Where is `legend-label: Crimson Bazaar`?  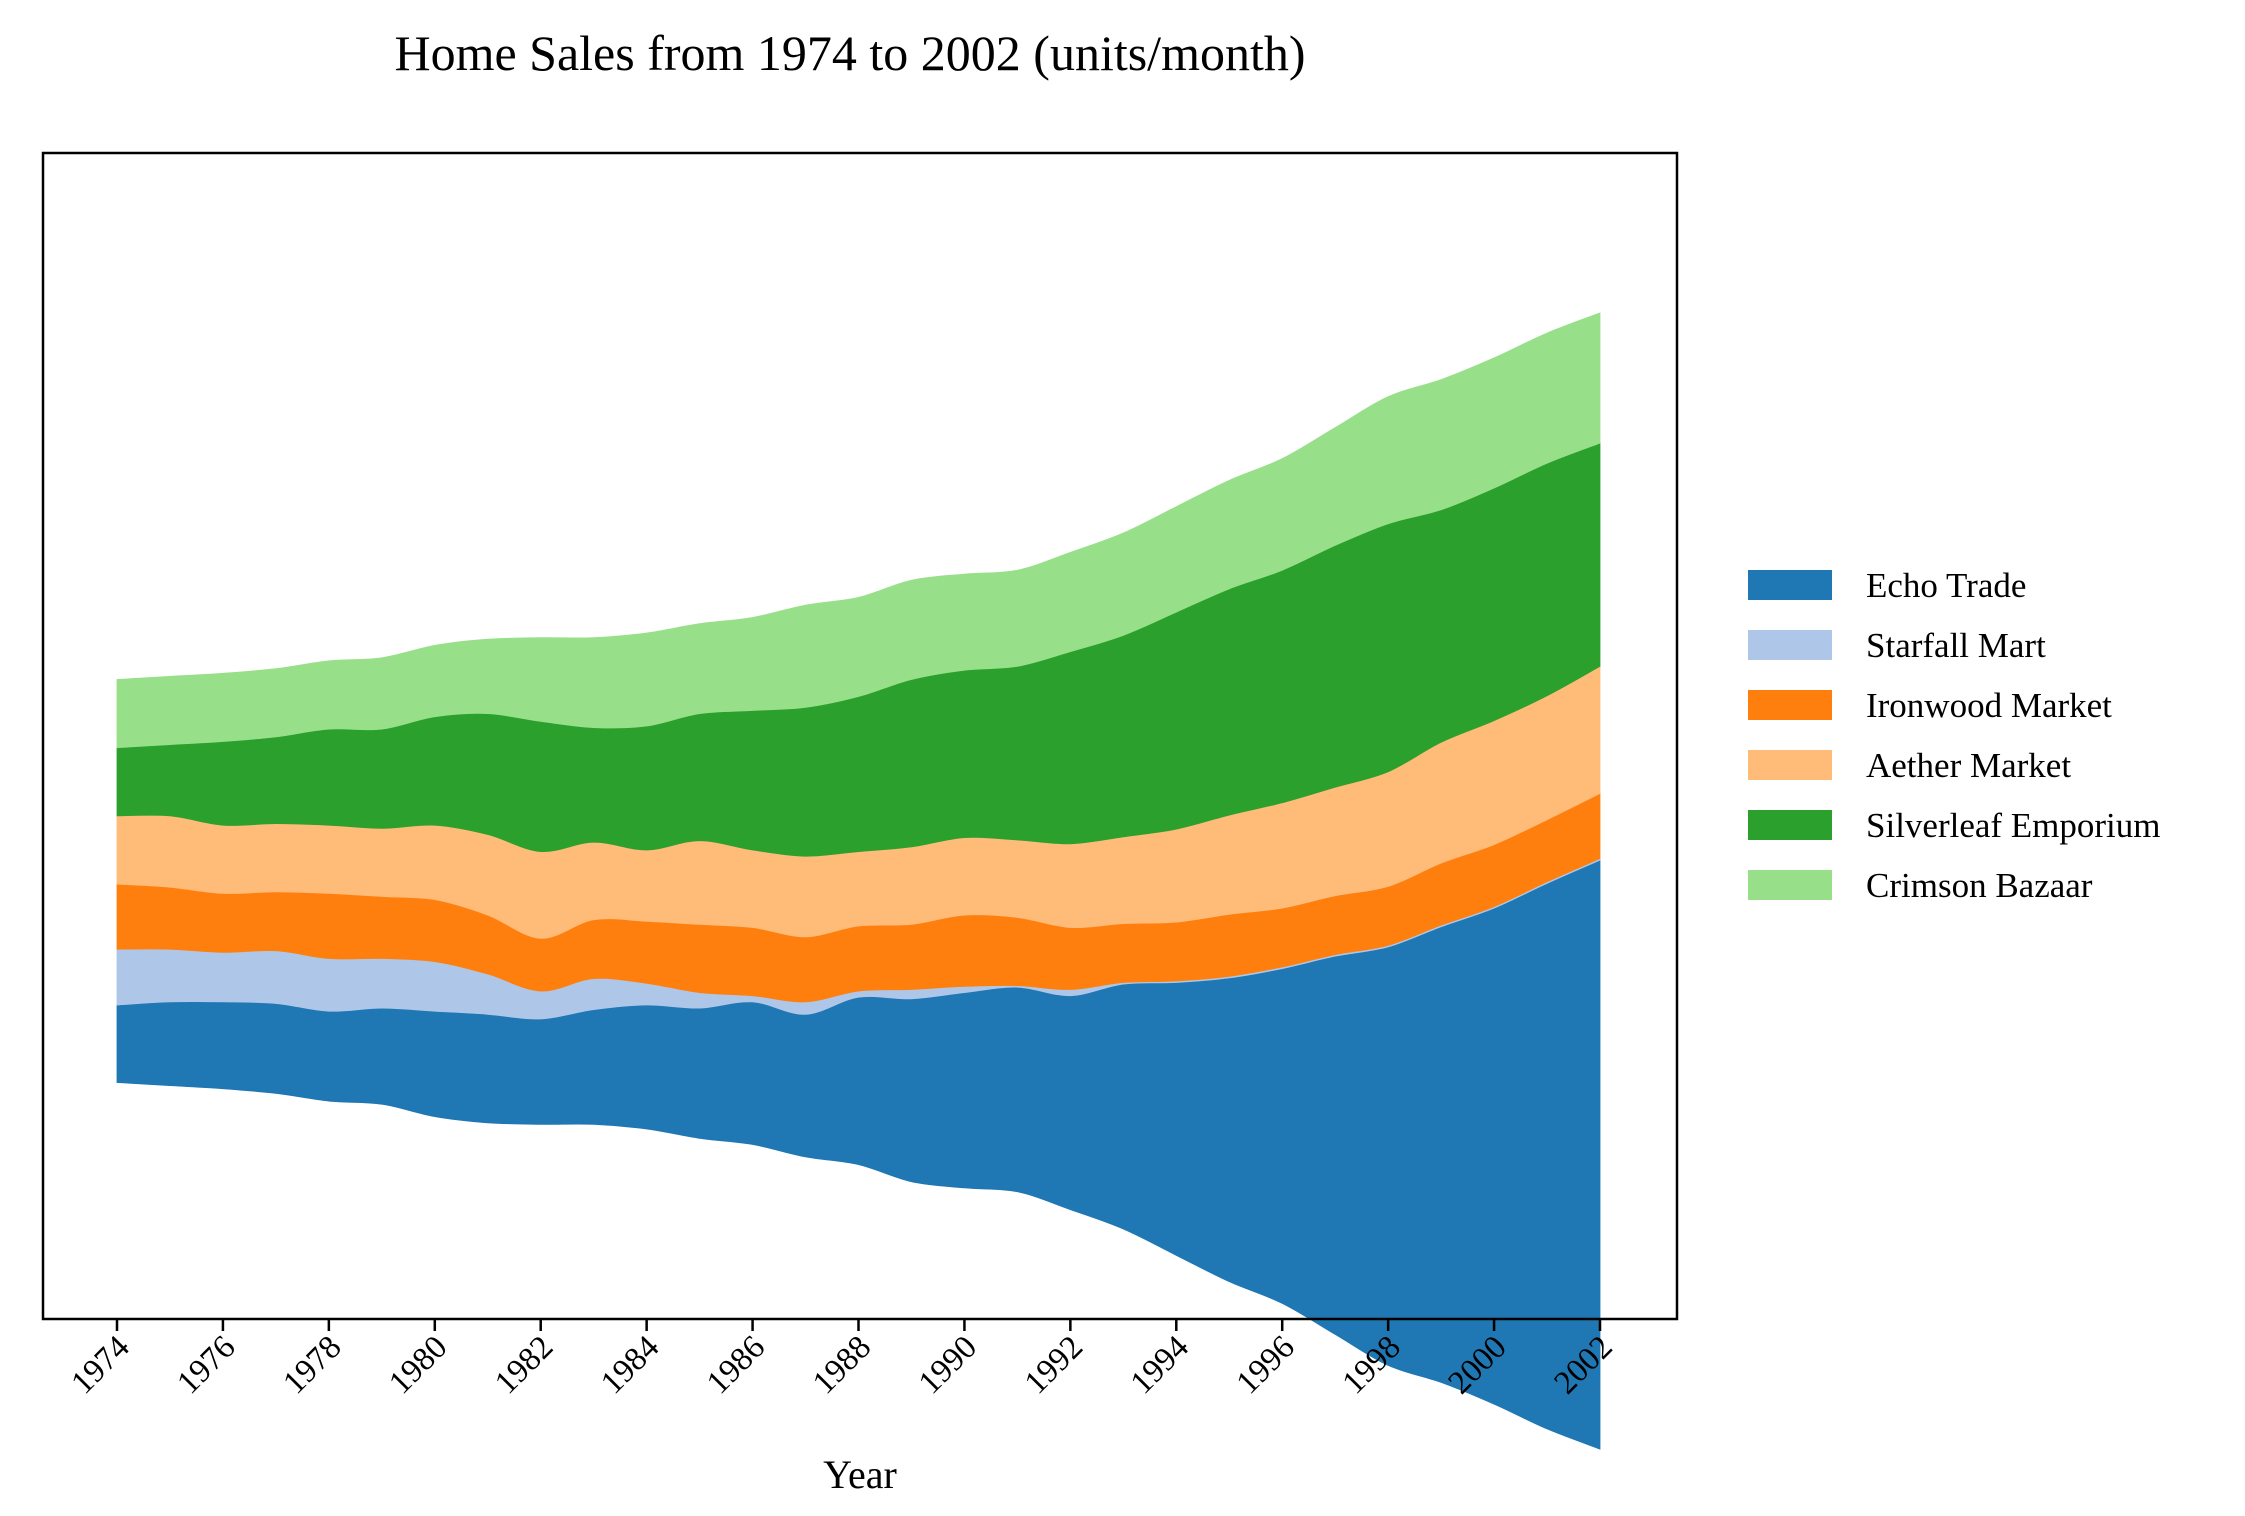 legend-label: Crimson Bazaar is located at coordinates (1979, 885).